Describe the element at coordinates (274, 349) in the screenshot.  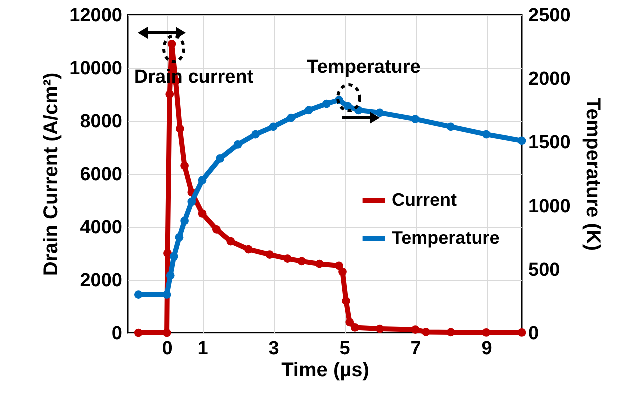
I see `x-tick-label: 3` at that location.